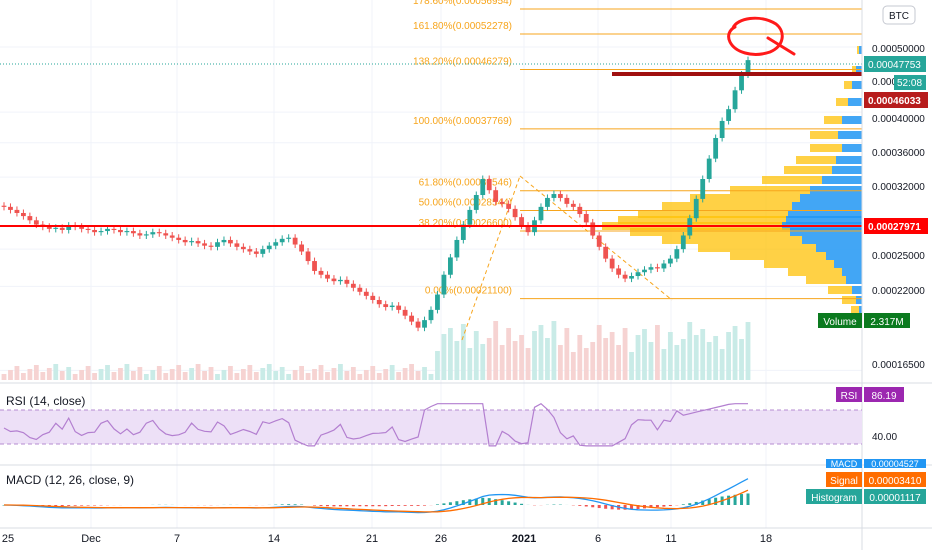 The height and width of the screenshot is (555, 932). Describe the element at coordinates (898, 187) in the screenshot. I see `price-tick-3: 0.00032000` at that location.